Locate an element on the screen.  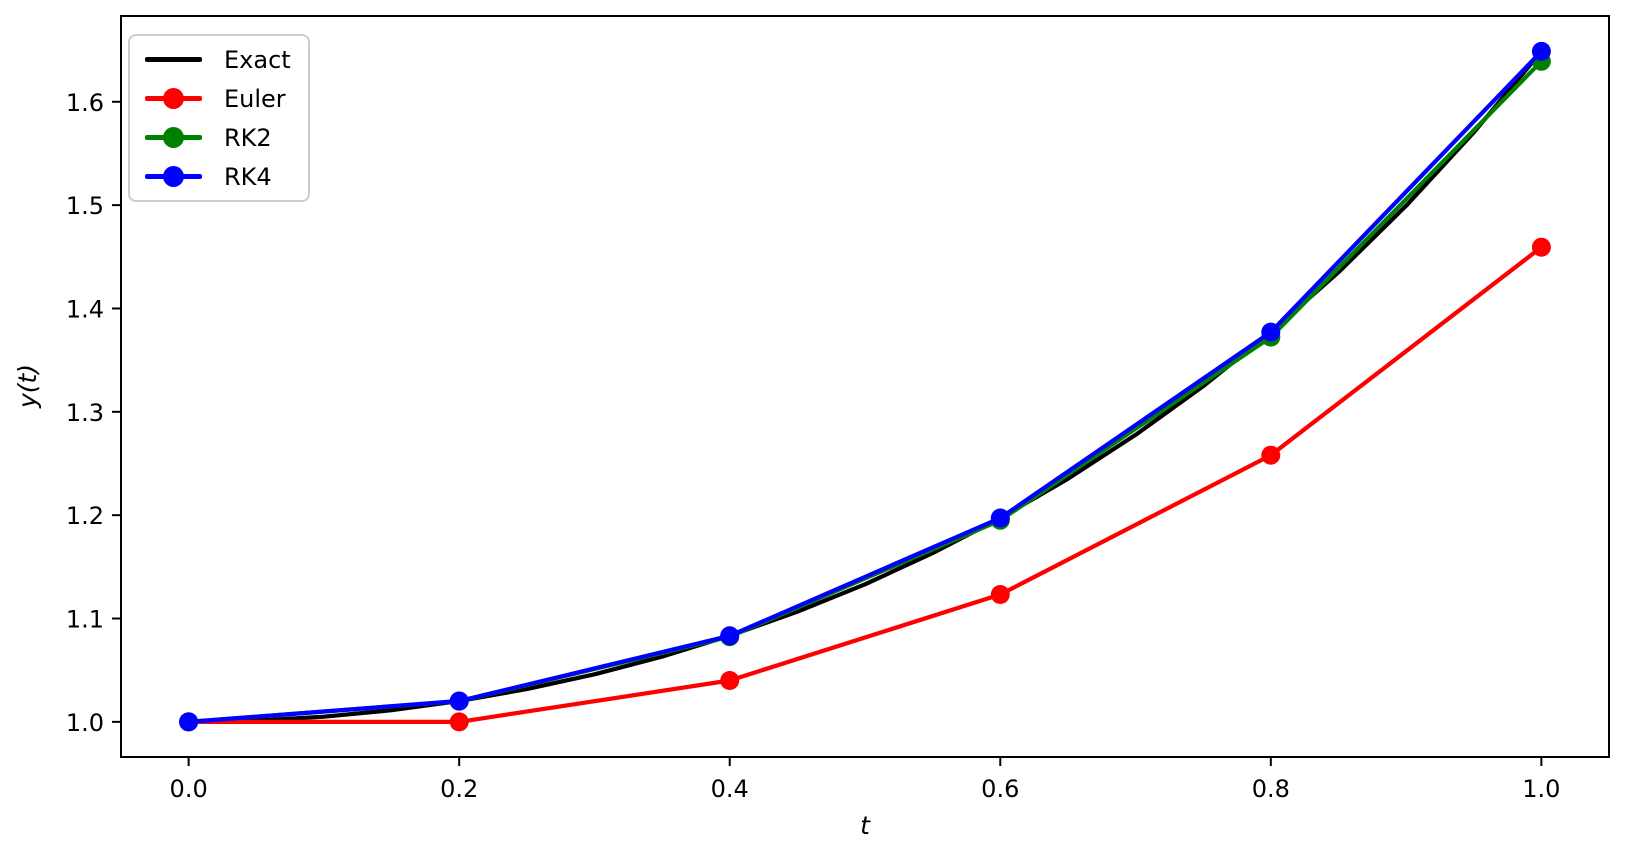
legend-label-rk2: RK2 is located at coordinates (248, 137).